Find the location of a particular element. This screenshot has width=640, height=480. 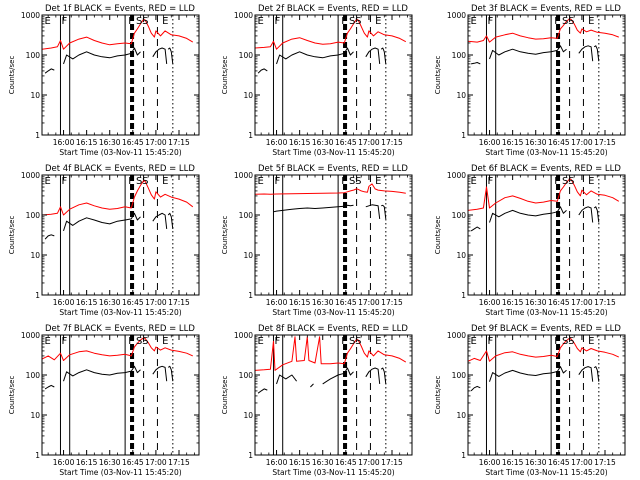

phase-marker-label: E is located at coordinates (261, 21).